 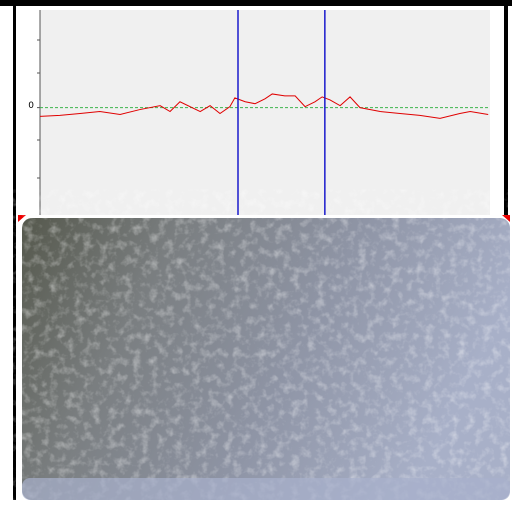 I want to click on image-edge, so click(x=266, y=489).